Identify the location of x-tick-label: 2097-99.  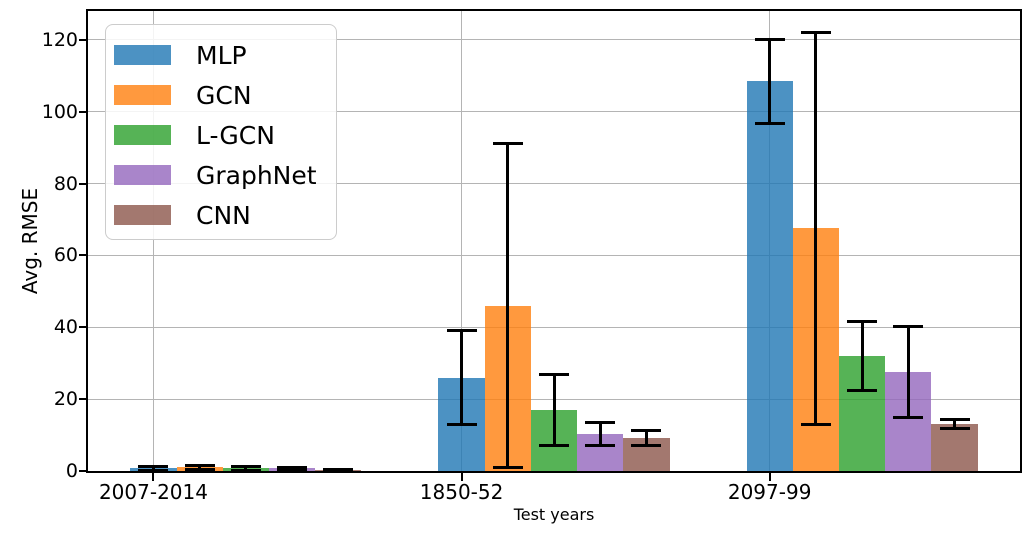
(769, 492).